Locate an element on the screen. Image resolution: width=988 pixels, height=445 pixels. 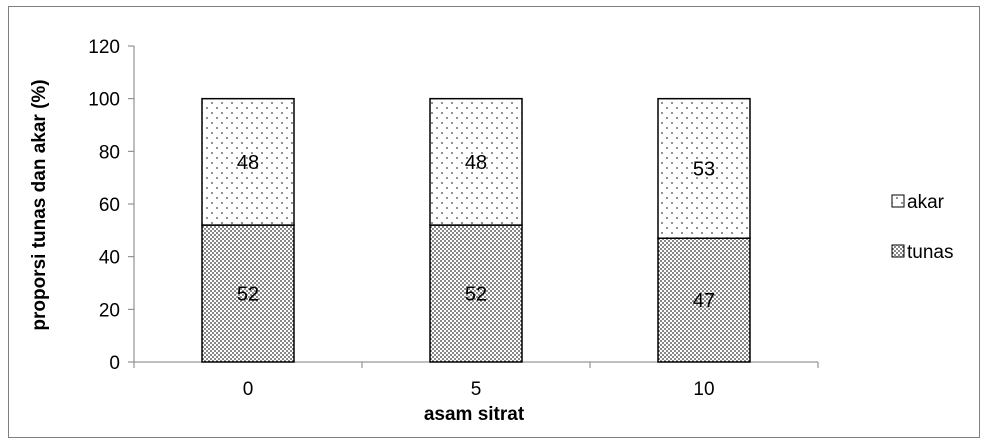
y-tick-label: 60 is located at coordinates (109, 205).